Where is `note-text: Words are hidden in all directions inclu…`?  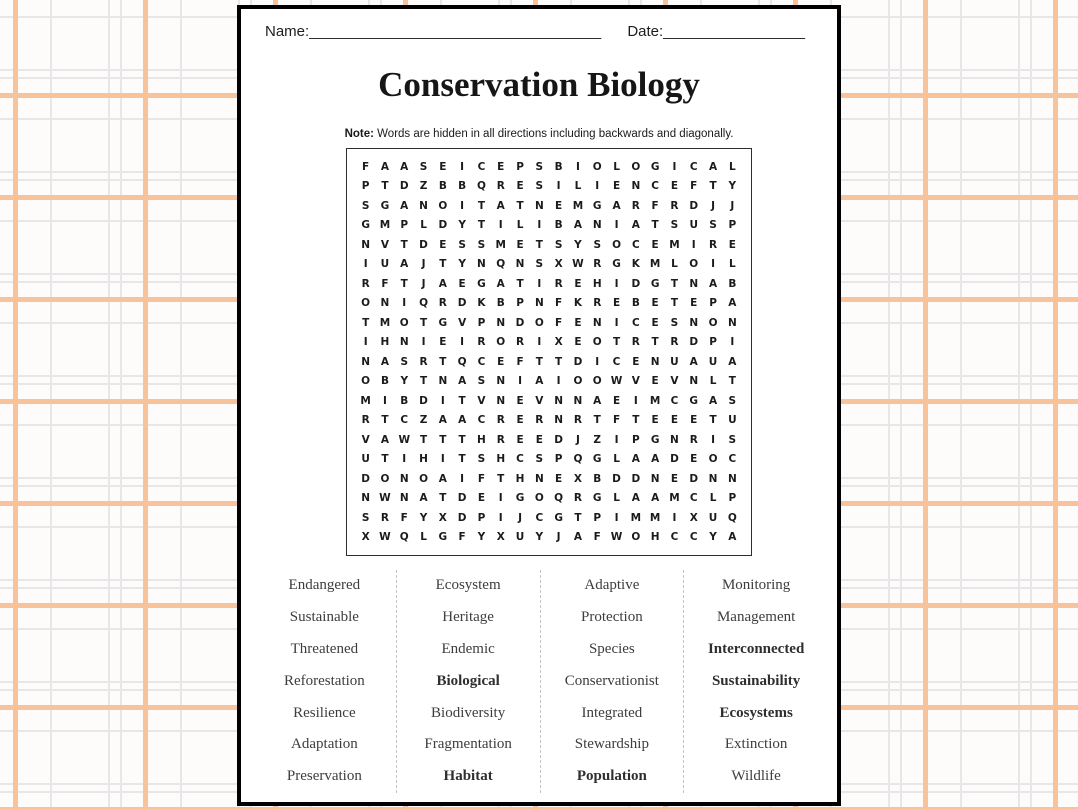
note-text: Words are hidden in all directions inclu… is located at coordinates (553, 134).